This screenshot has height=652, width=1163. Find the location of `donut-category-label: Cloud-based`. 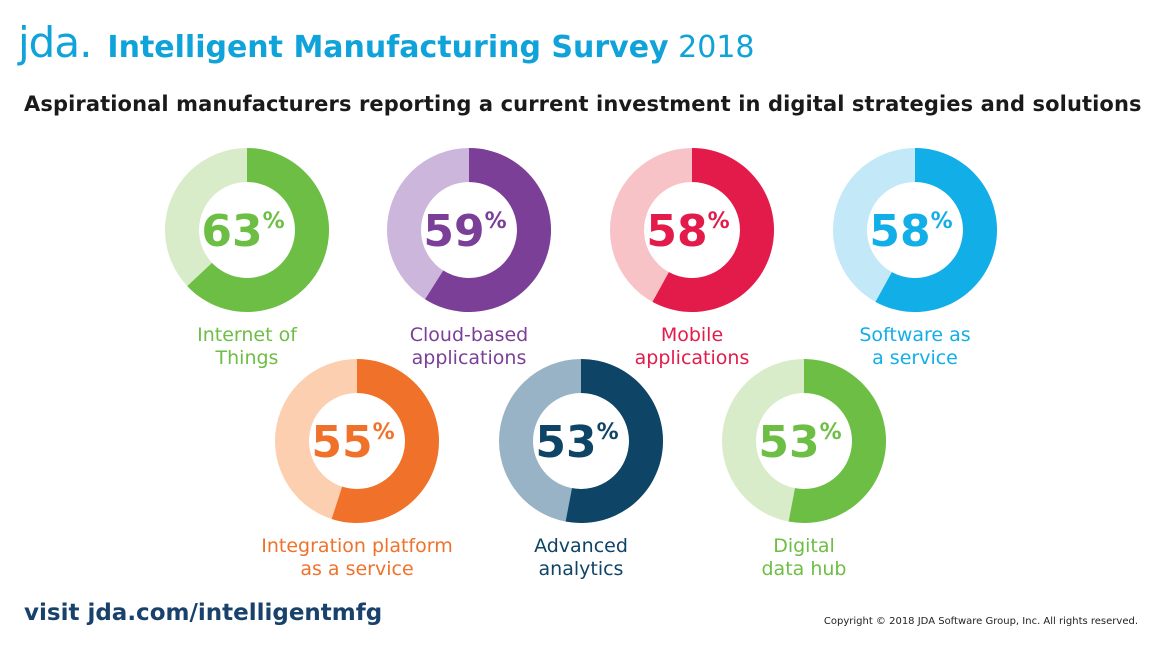

donut-category-label: Cloud-based is located at coordinates (469, 335).